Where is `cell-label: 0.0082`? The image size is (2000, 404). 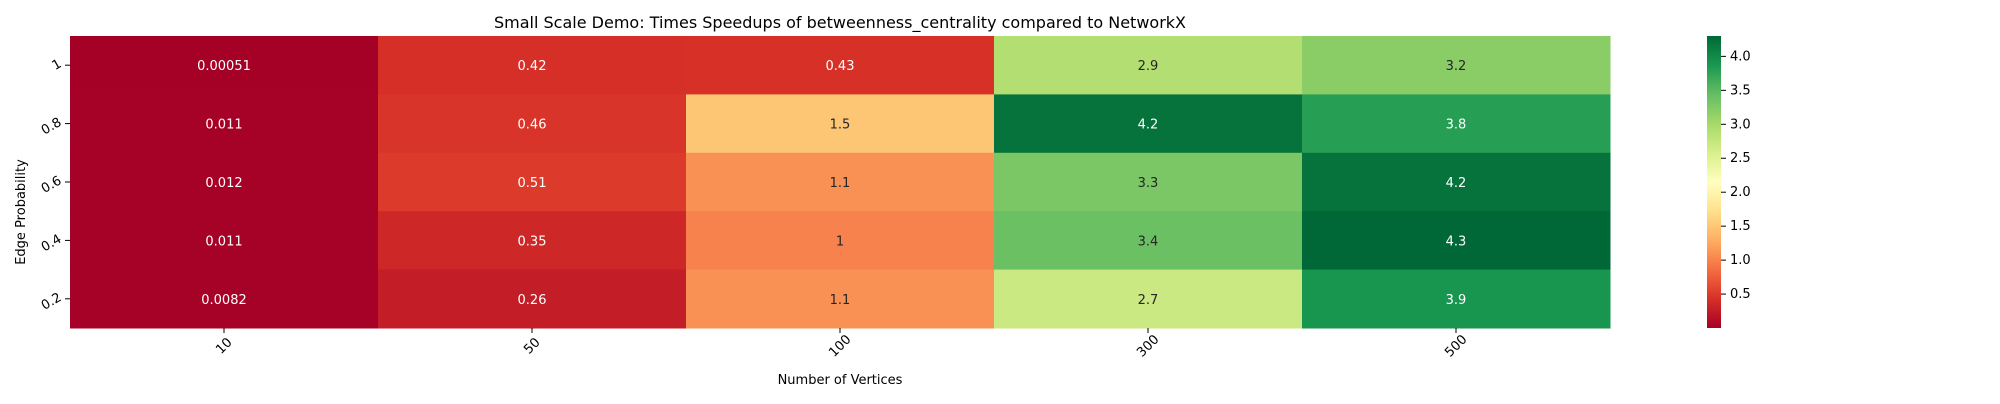
cell-label: 0.0082 is located at coordinates (224, 300).